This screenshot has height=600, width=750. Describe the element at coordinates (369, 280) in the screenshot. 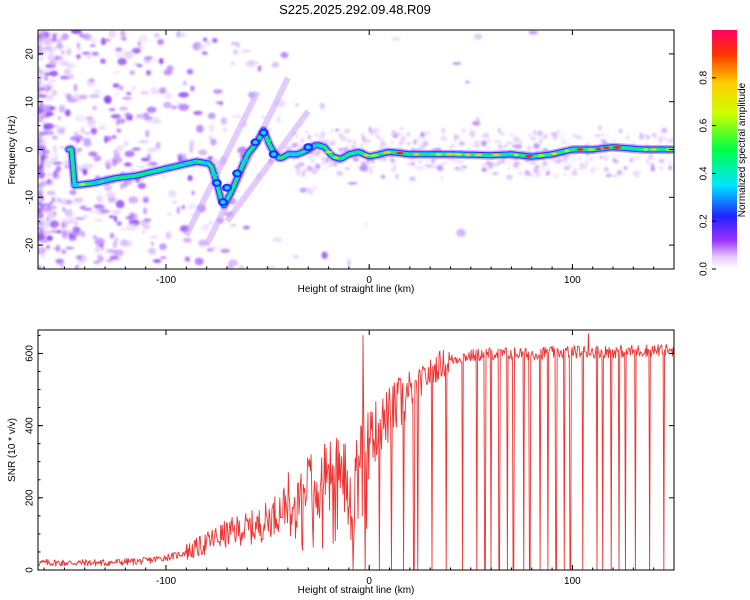

I see `spectrogram-x-tick-label: 0` at that location.